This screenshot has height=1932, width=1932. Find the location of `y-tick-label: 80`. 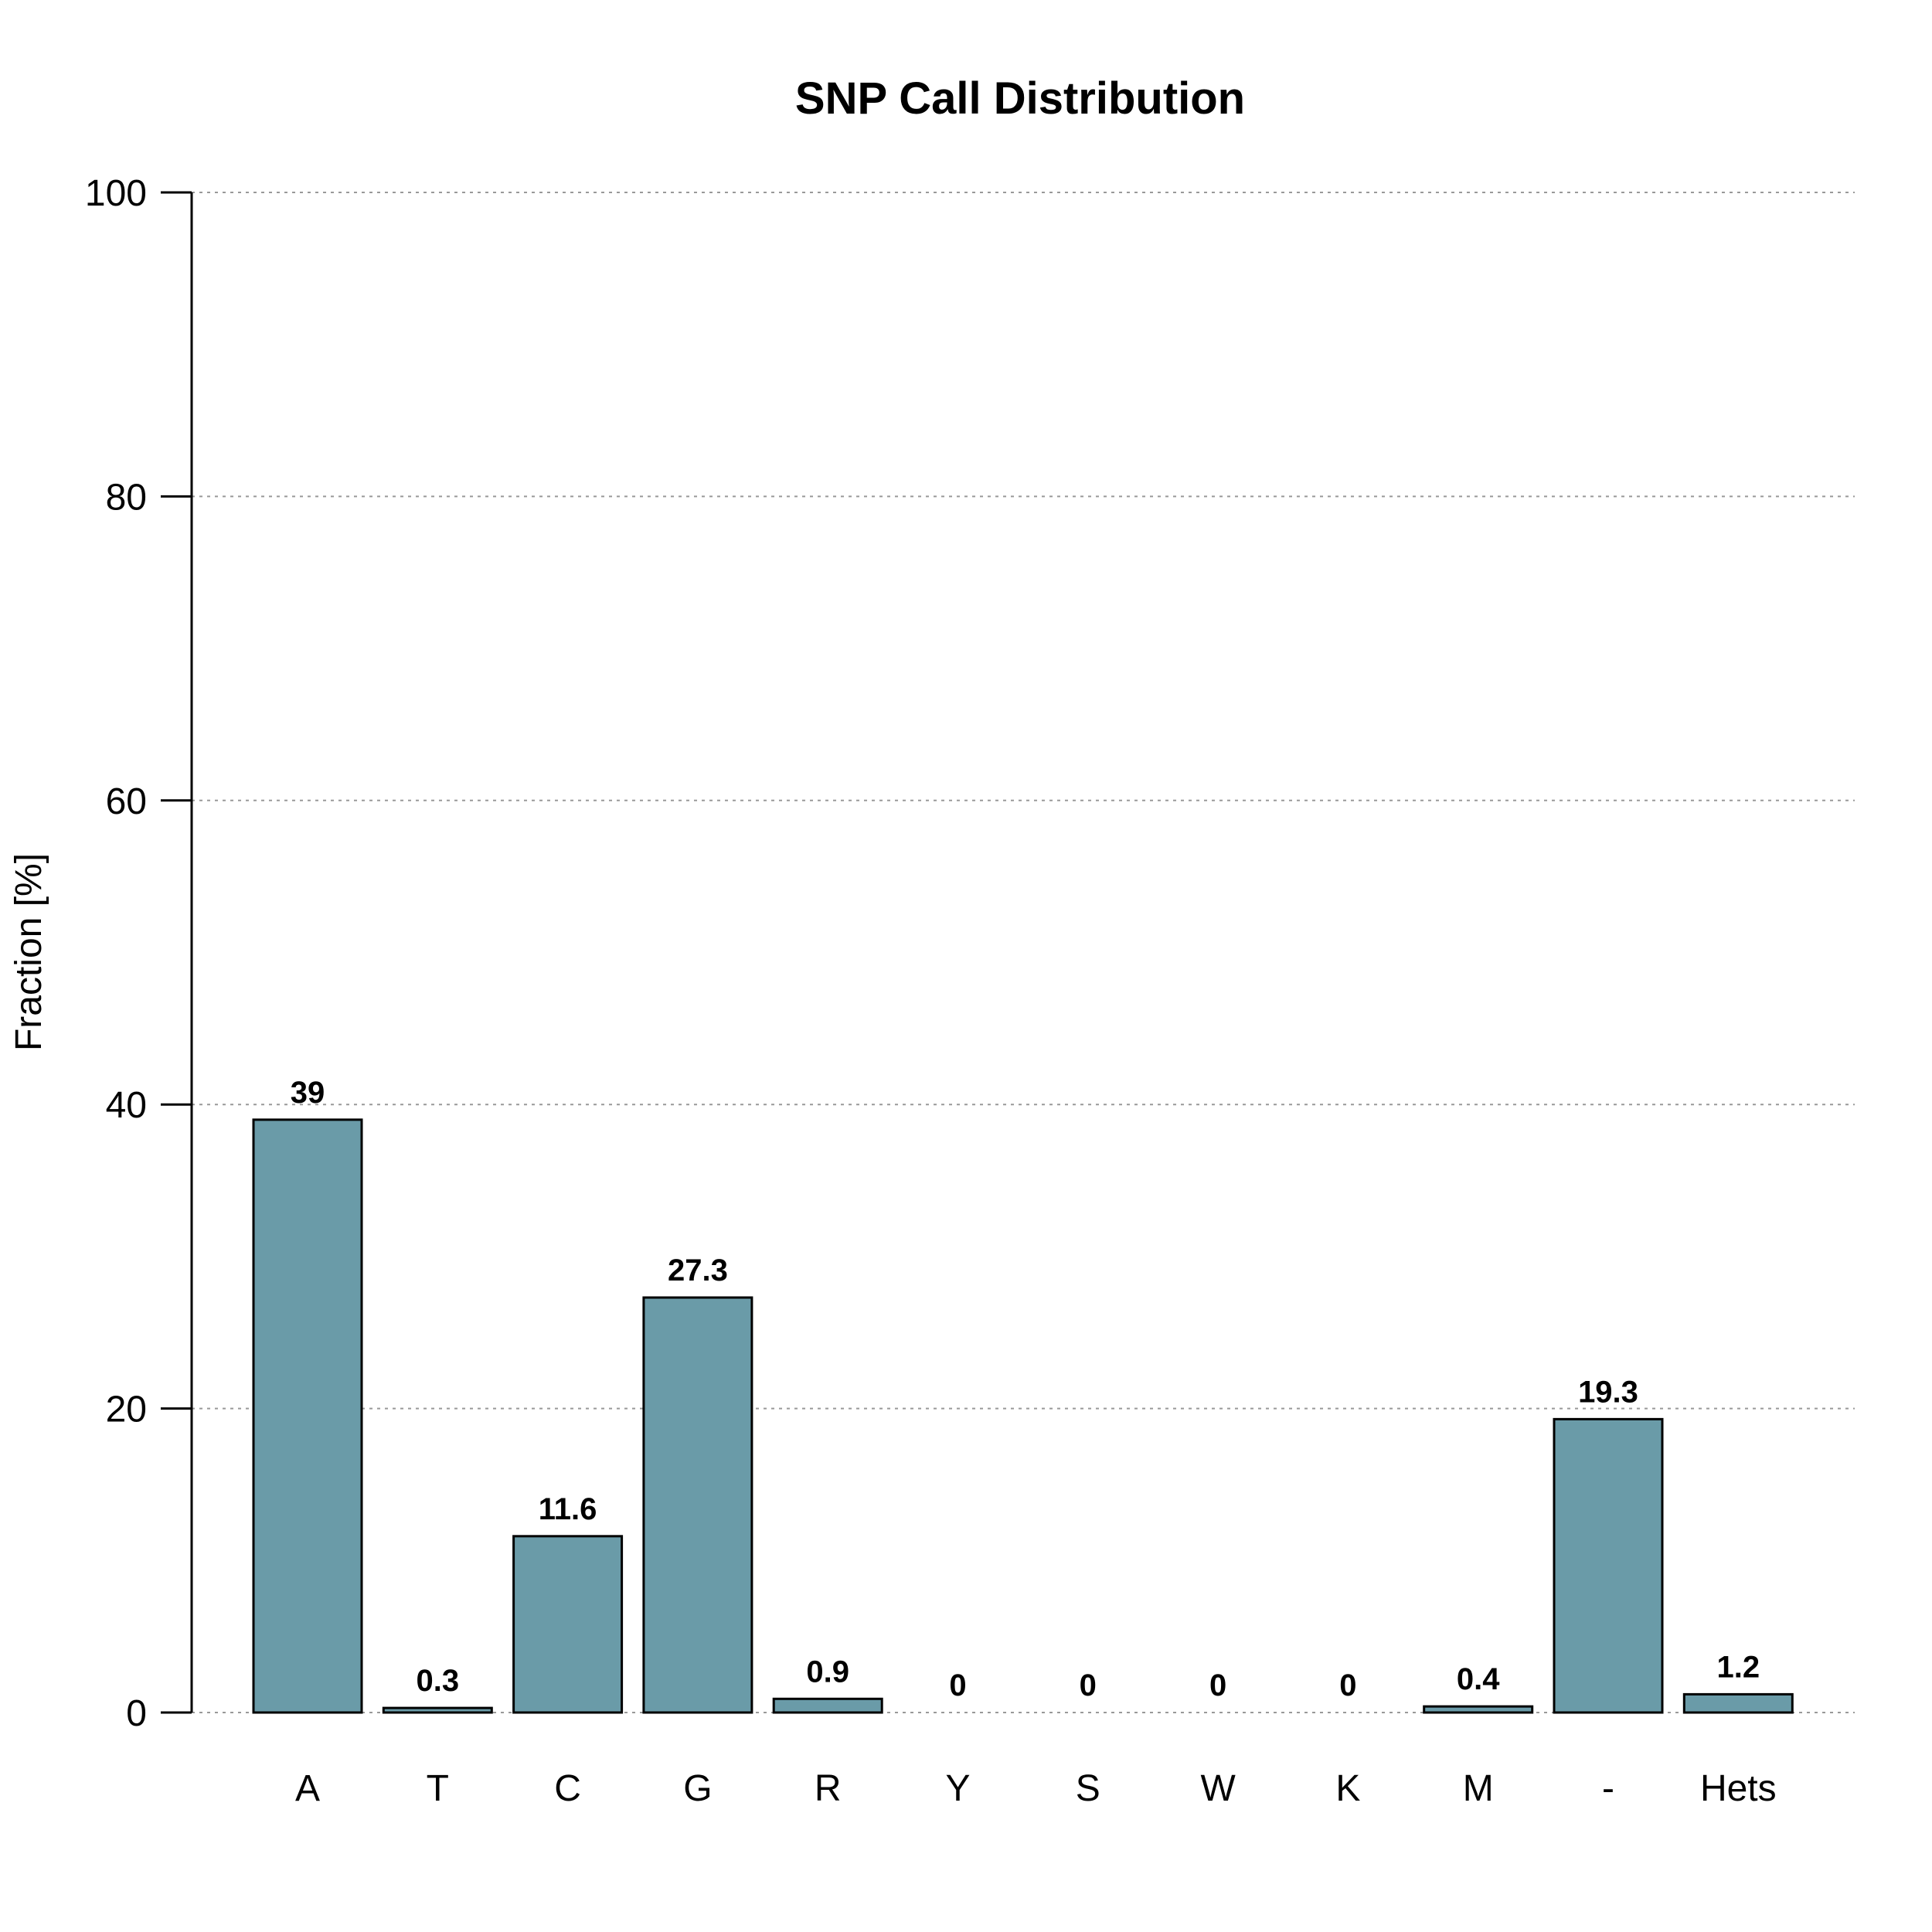

y-tick-label: 80 is located at coordinates (127, 498).